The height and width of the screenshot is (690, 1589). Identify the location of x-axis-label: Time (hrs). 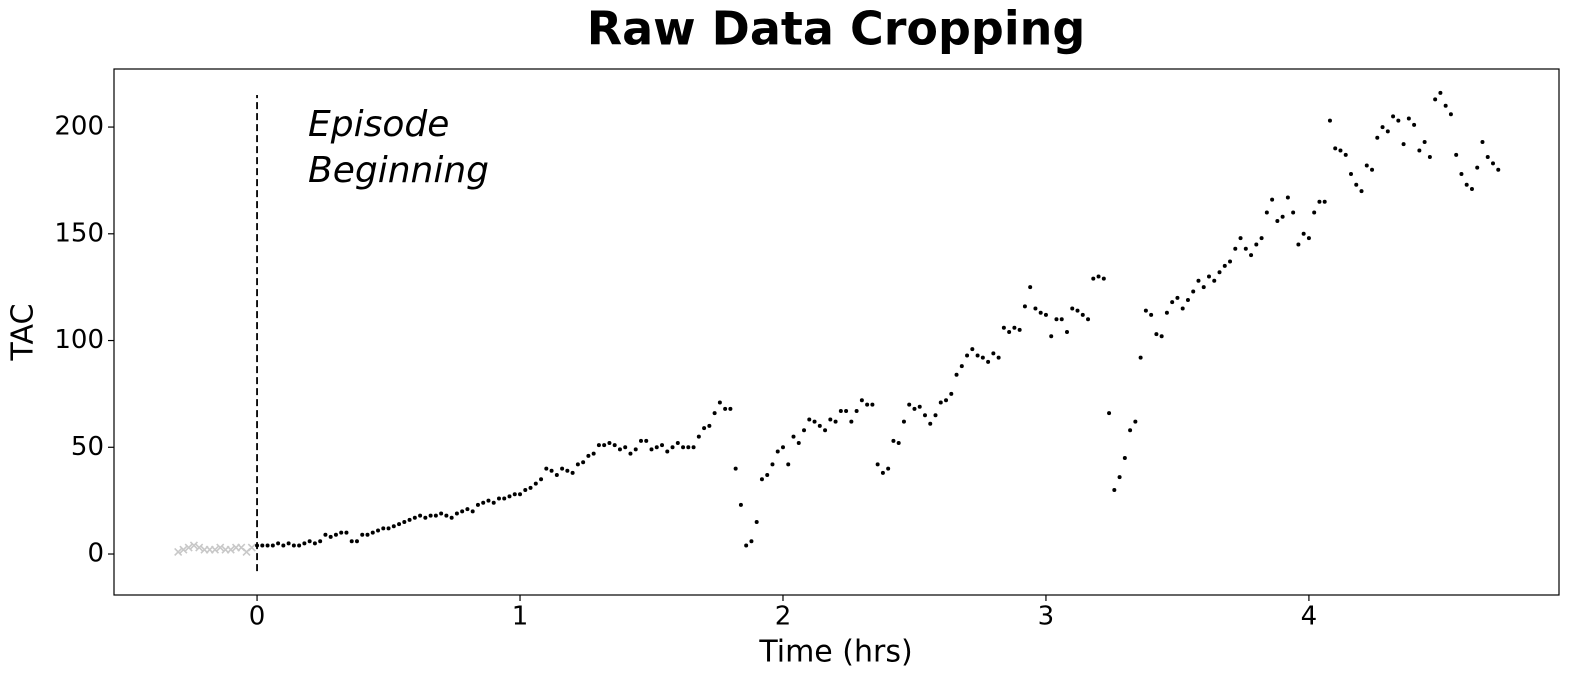
(835, 652).